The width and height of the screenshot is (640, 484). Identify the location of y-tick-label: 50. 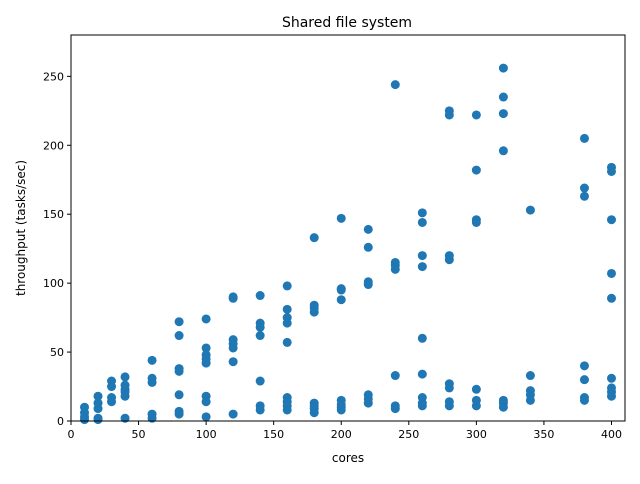
(57, 352).